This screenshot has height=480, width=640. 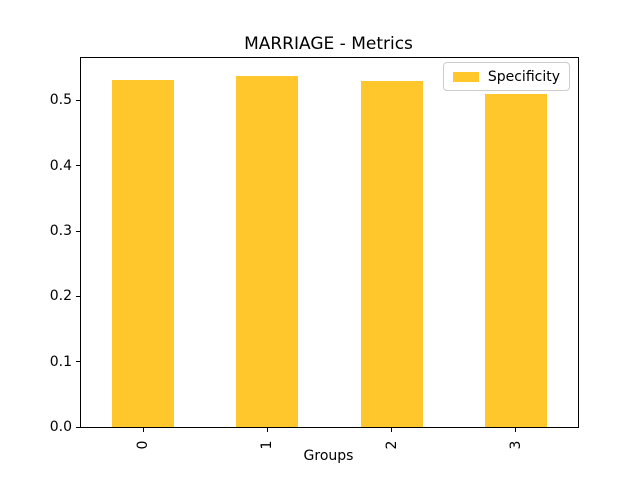 I want to click on y-tick-label: 0.5, so click(x=60, y=100).